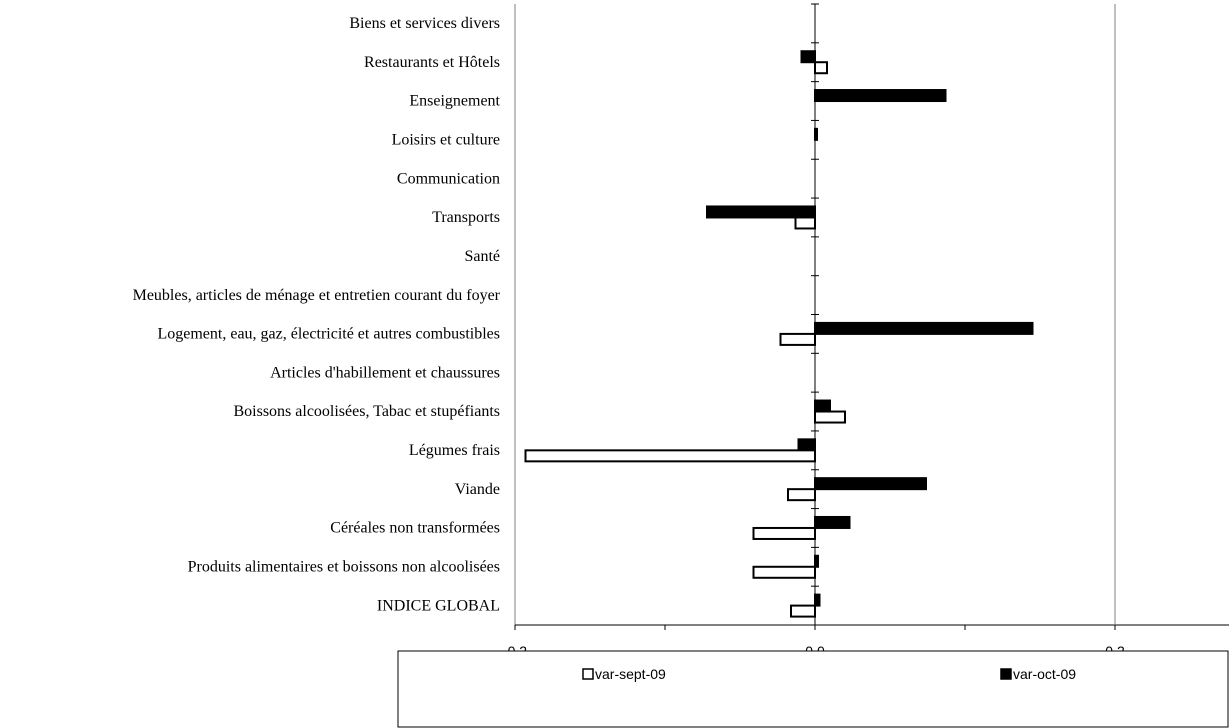 Image resolution: width=1229 pixels, height=728 pixels. What do you see at coordinates (454, 450) in the screenshot?
I see `category-label: Légumes frais` at bounding box center [454, 450].